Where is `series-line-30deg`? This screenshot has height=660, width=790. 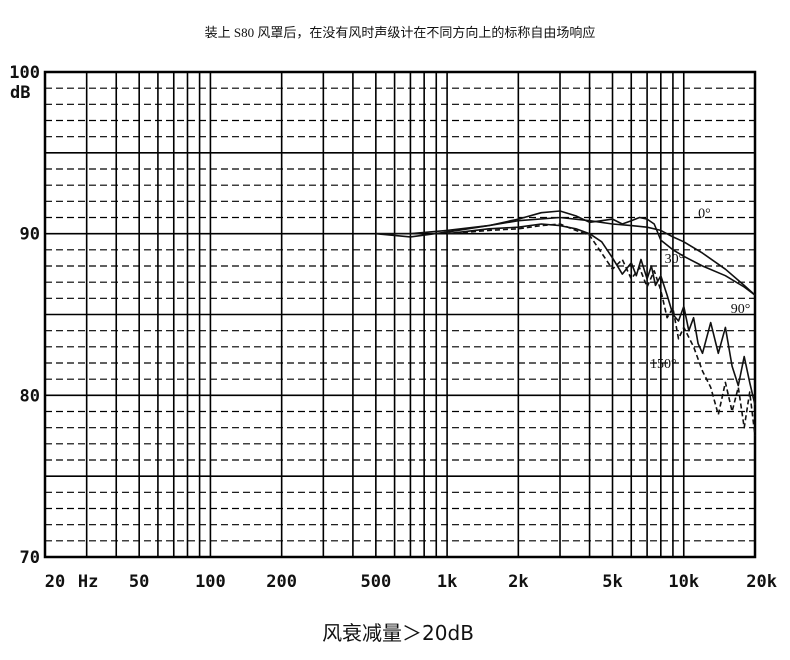 series-line-30deg is located at coordinates (565, 253).